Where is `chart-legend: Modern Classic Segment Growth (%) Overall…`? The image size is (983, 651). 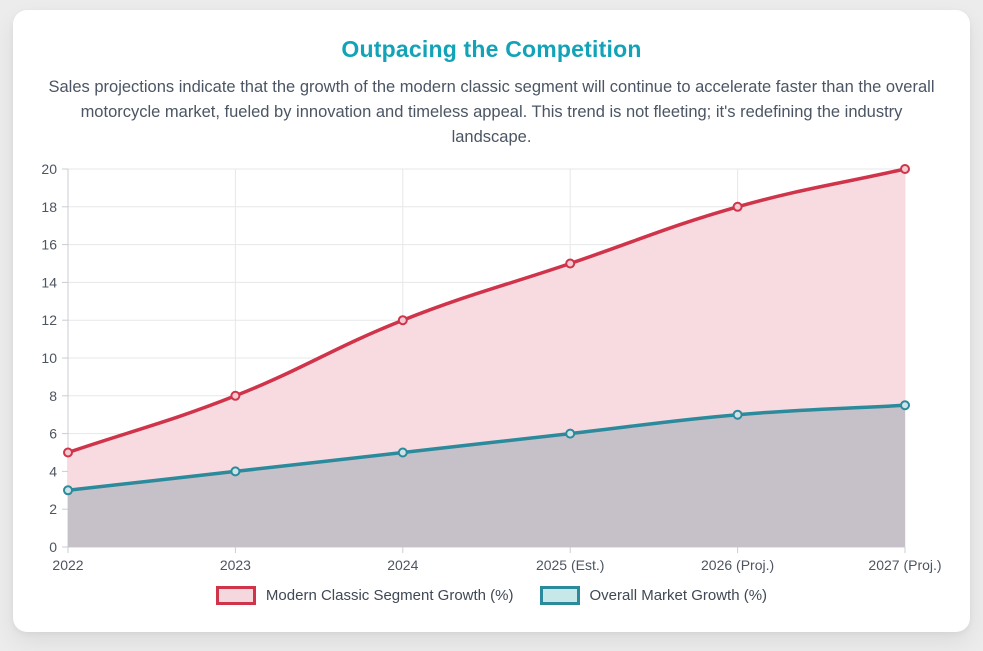
chart-legend: Modern Classic Segment Growth (%) Overall… is located at coordinates (491, 595).